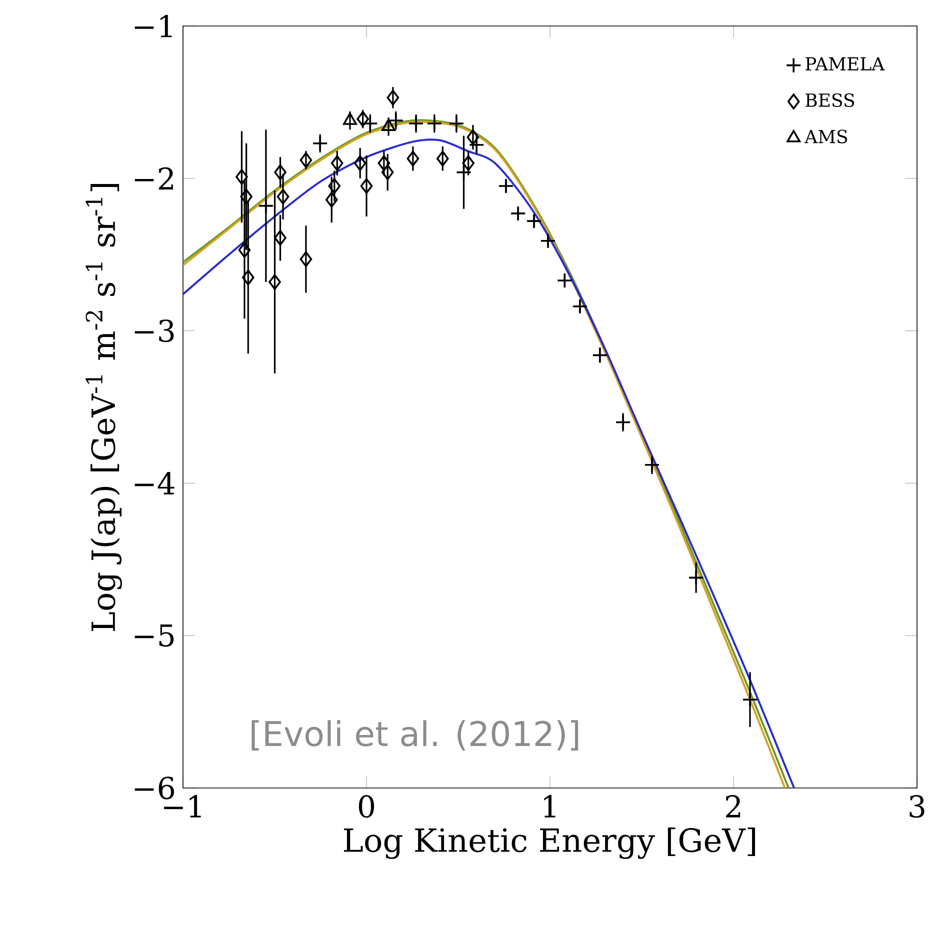 This screenshot has width=942, height=925. What do you see at coordinates (154, 330) in the screenshot?
I see `y-tick-label: −3` at bounding box center [154, 330].